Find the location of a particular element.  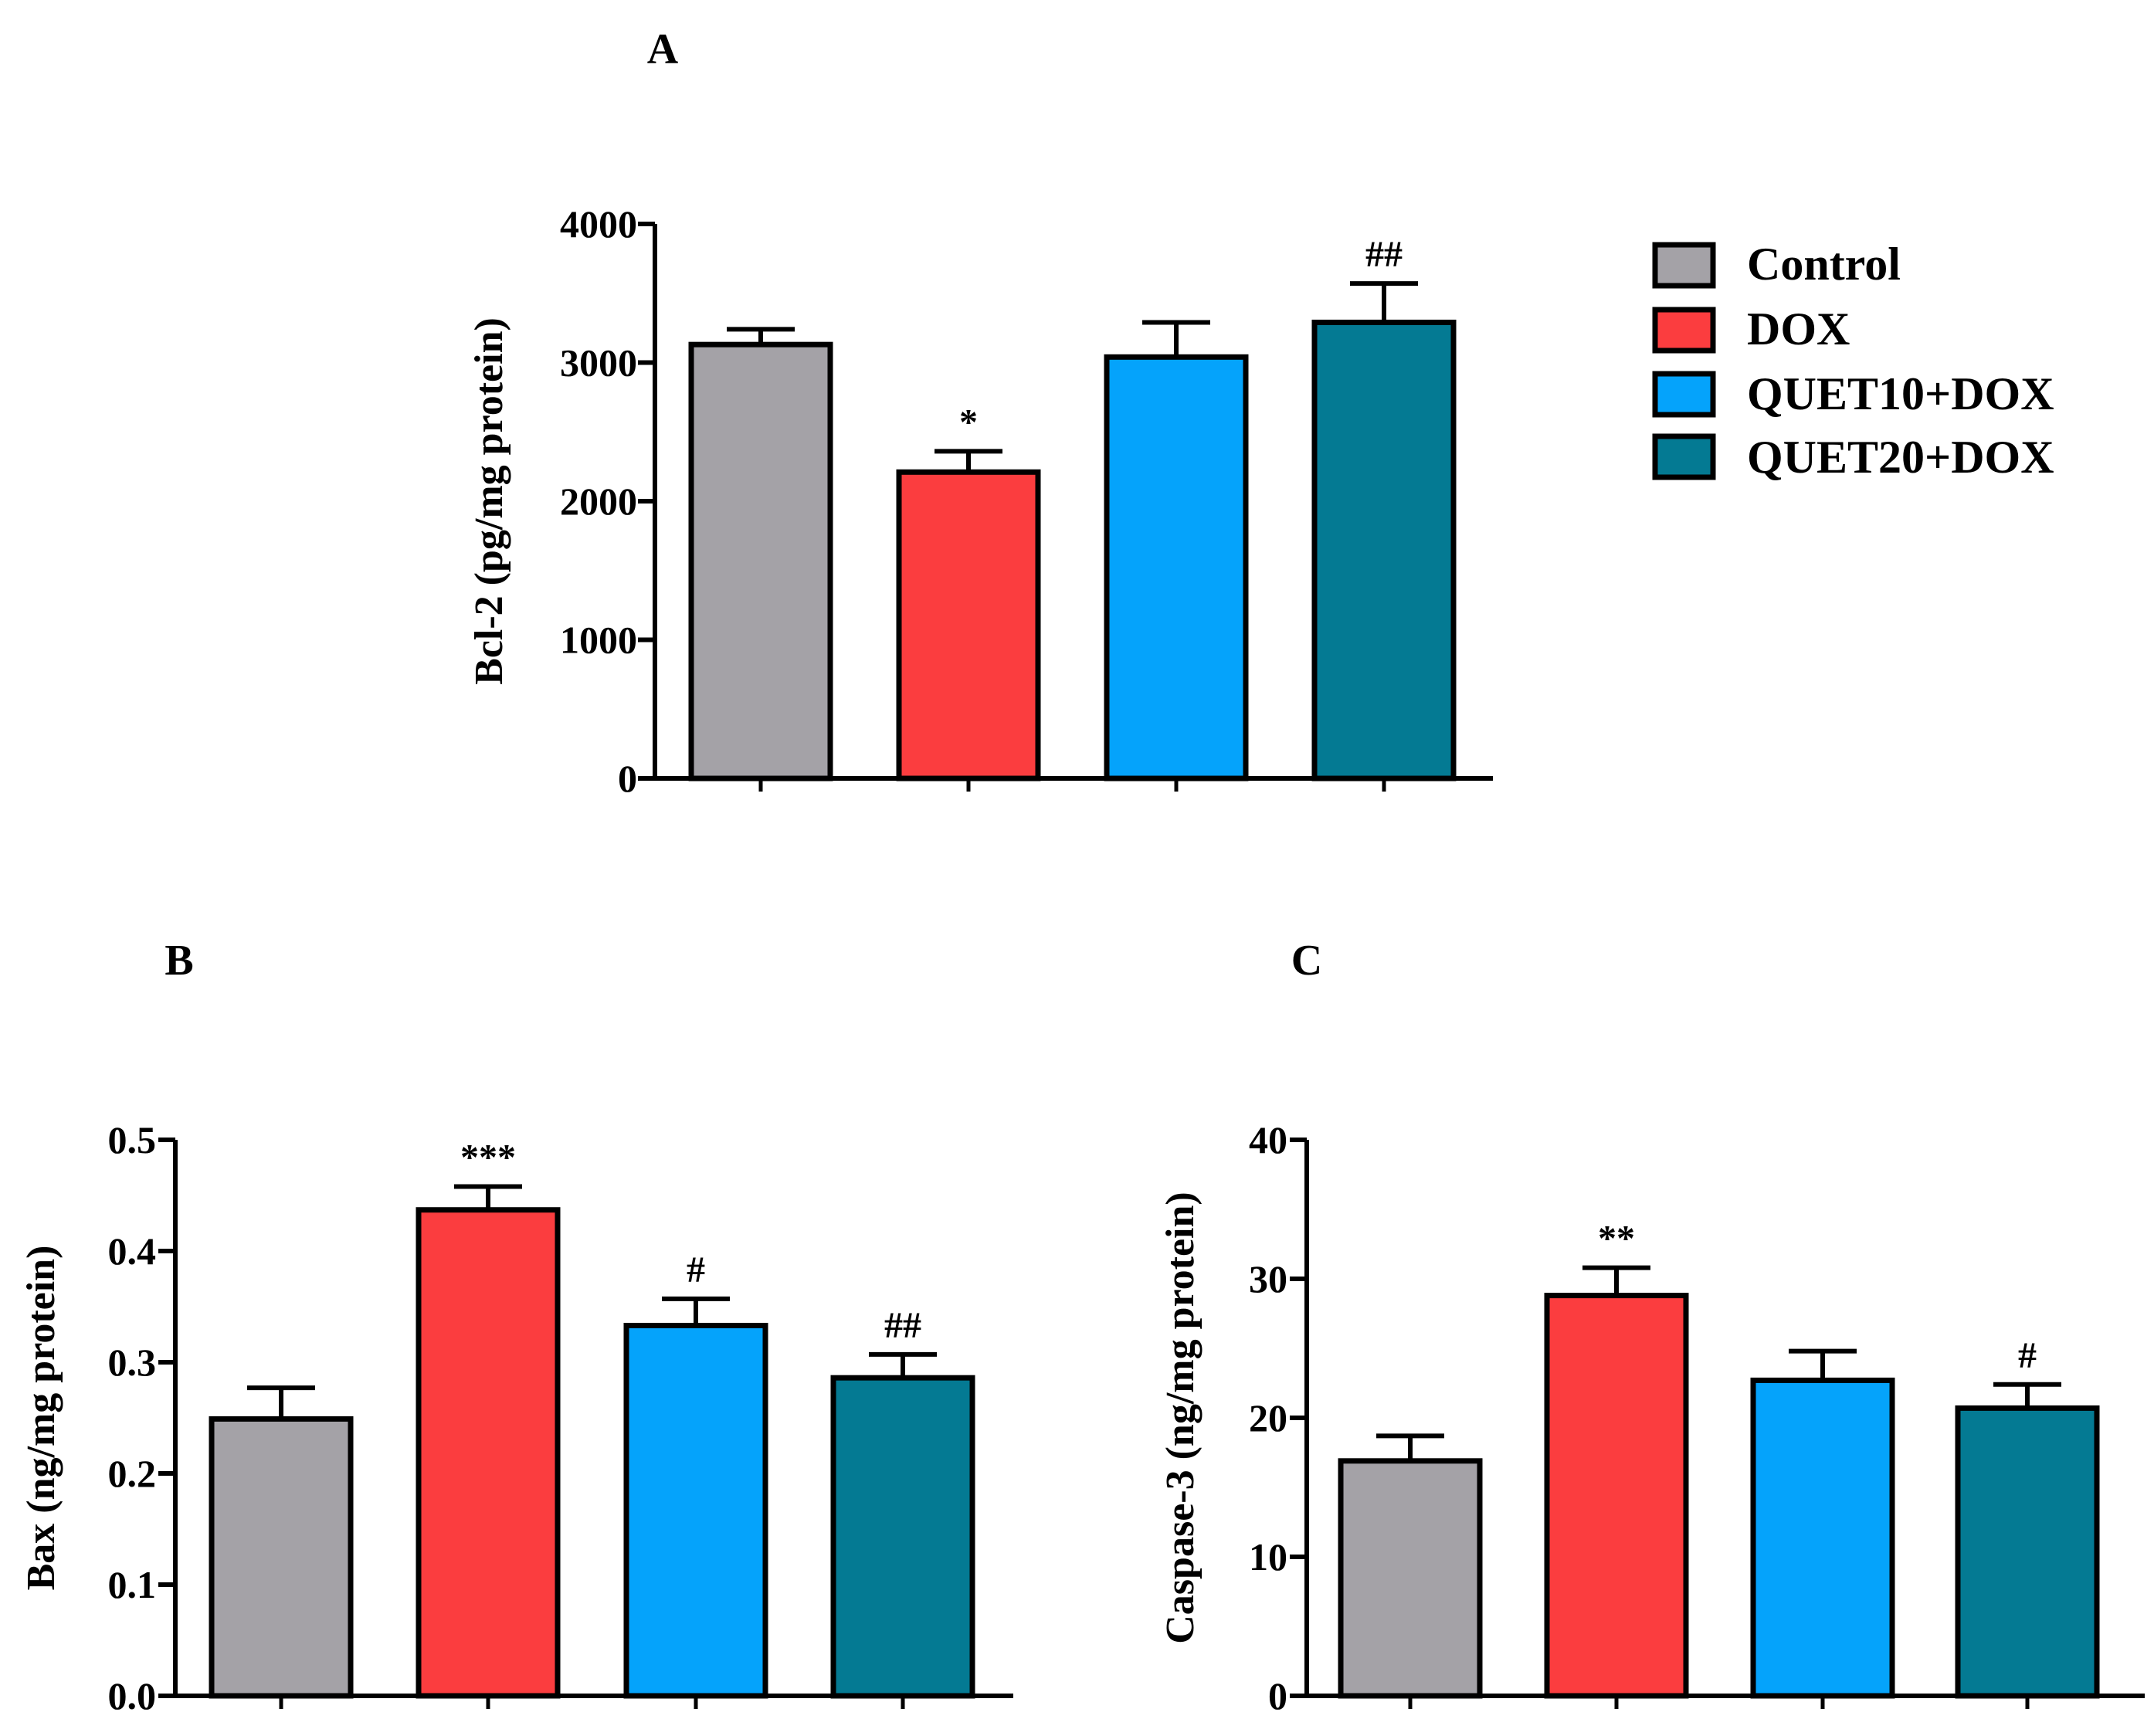

y-tick-label-b-5: 0.5 is located at coordinates (132, 1139).